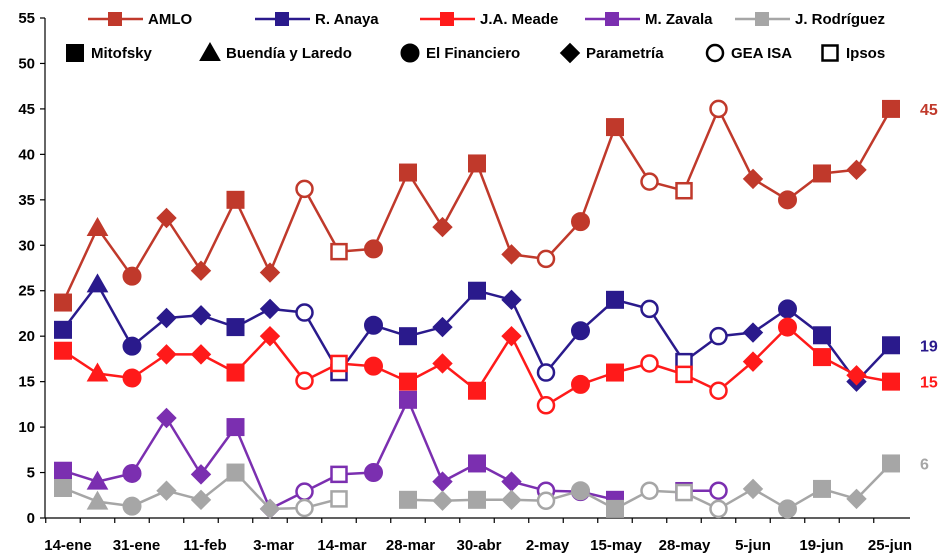  What do you see at coordinates (26, 245) in the screenshot?
I see `y-tick-label: 30` at bounding box center [26, 245].